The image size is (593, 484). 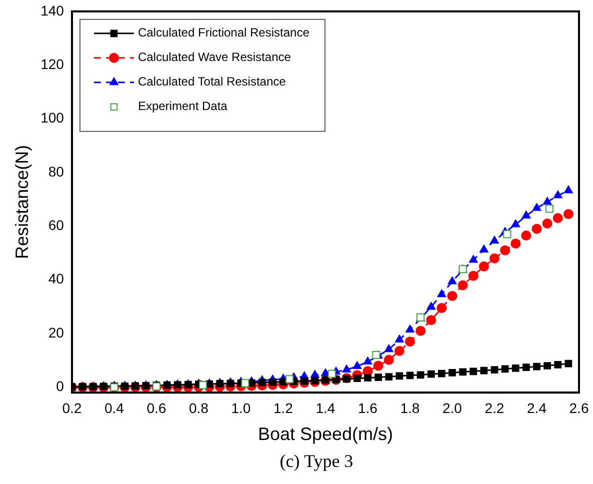 What do you see at coordinates (316, 461) in the screenshot?
I see `text: (c) Type 3` at bounding box center [316, 461].